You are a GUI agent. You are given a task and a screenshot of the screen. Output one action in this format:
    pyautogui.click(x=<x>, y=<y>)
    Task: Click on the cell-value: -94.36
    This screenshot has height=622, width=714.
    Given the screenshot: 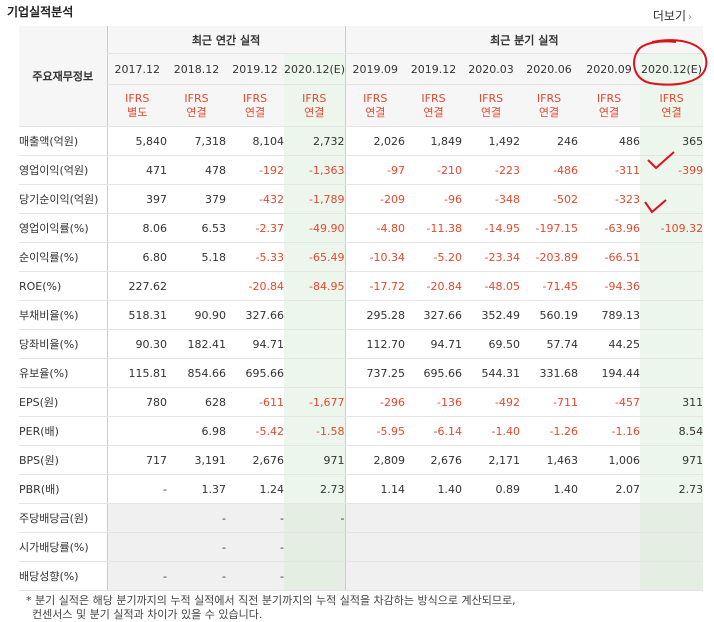 What is the action you would take?
    pyautogui.click(x=609, y=286)
    